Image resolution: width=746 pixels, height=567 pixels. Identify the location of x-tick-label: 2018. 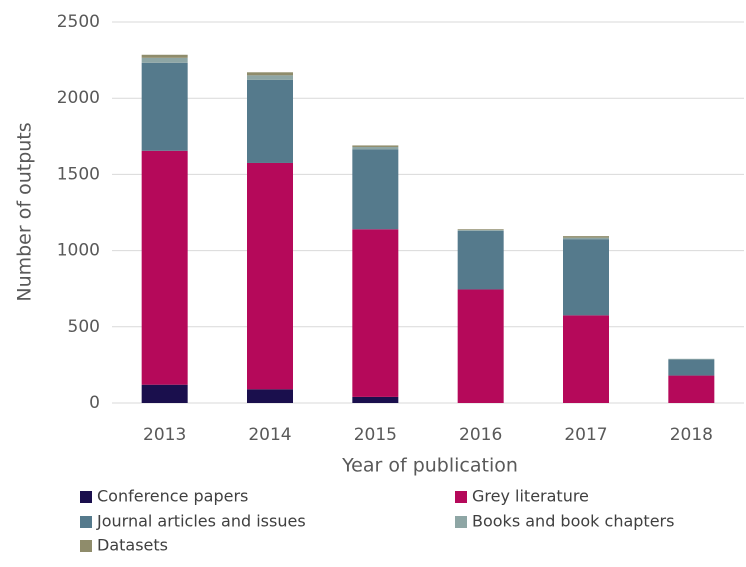
(691, 435).